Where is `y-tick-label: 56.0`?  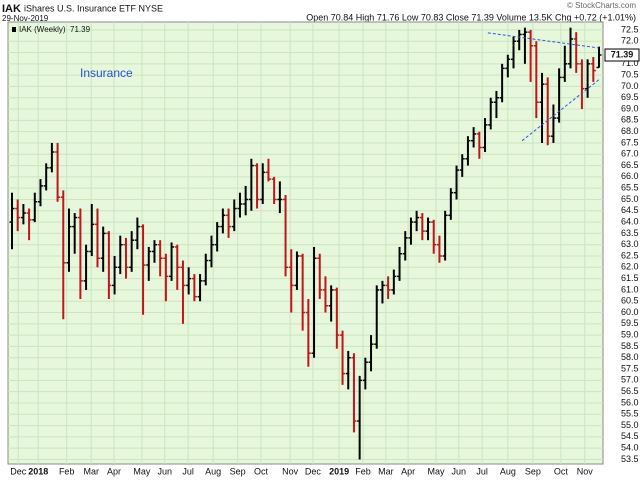
y-tick-label: 56.0 is located at coordinates (630, 402).